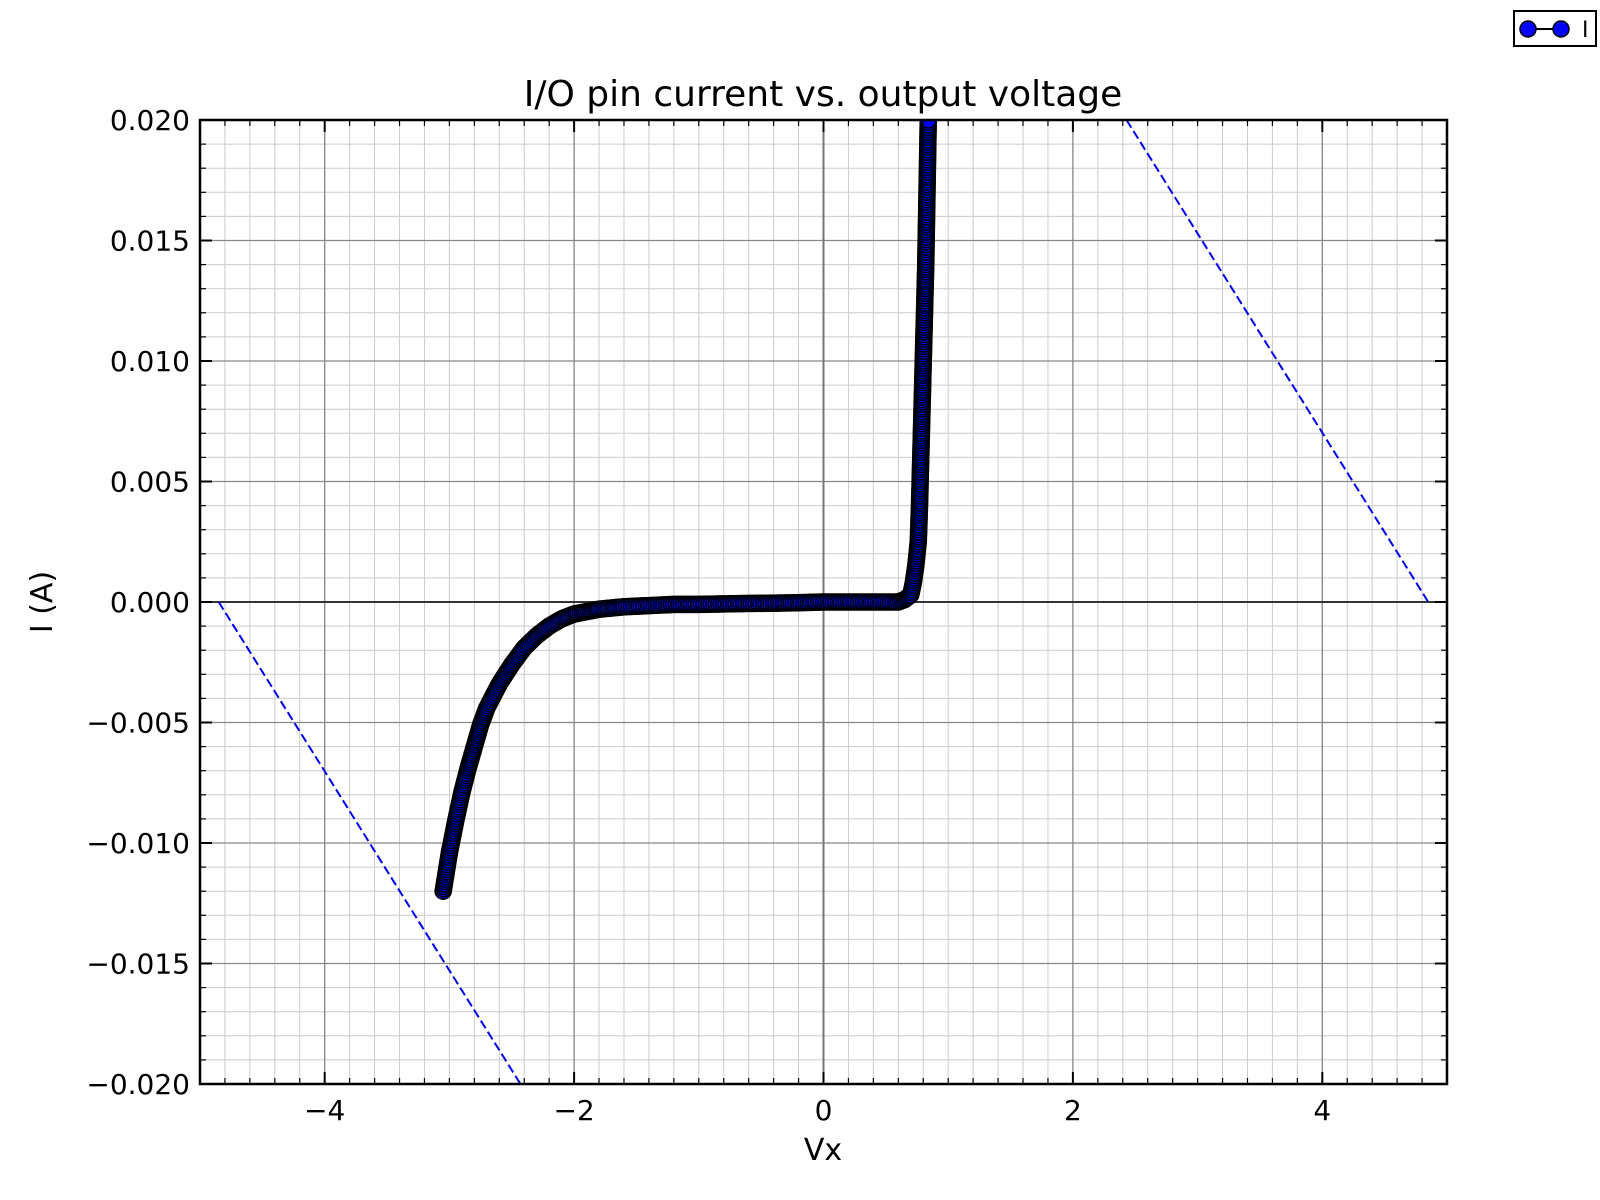 The image size is (1600, 1200). Describe the element at coordinates (150, 361) in the screenshot. I see `y-tick-label: 0.010` at that location.